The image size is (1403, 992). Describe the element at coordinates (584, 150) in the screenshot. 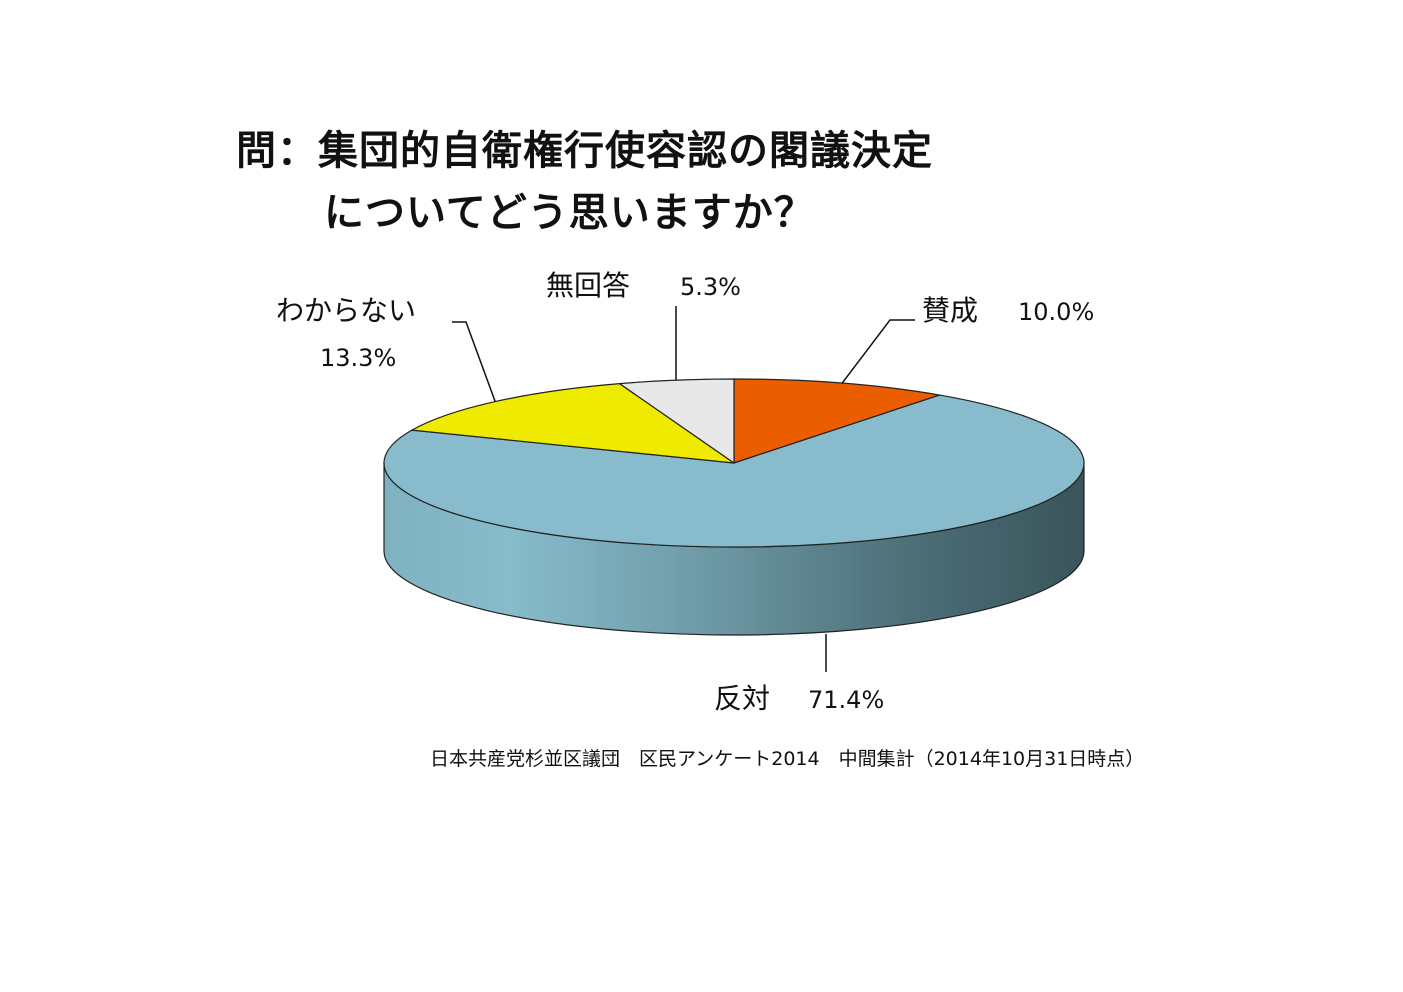

I see `chart-title-line1: 問：集団的自衛権行使容認の閣議決定` at that location.